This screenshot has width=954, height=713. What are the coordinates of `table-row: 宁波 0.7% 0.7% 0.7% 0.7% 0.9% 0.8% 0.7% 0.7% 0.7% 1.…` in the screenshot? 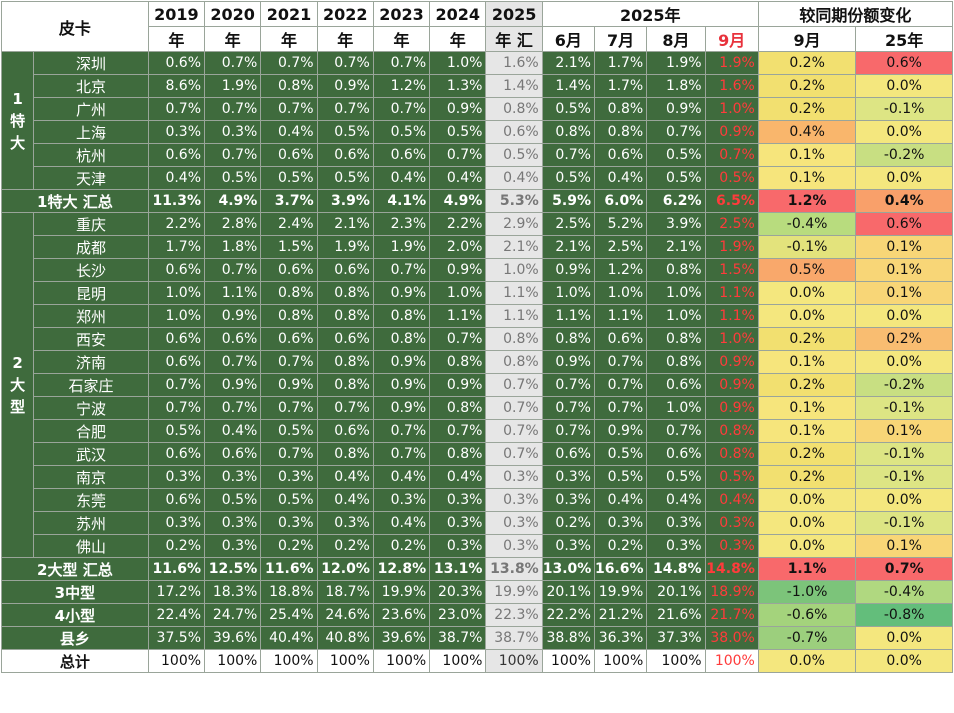 It's located at (477, 408).